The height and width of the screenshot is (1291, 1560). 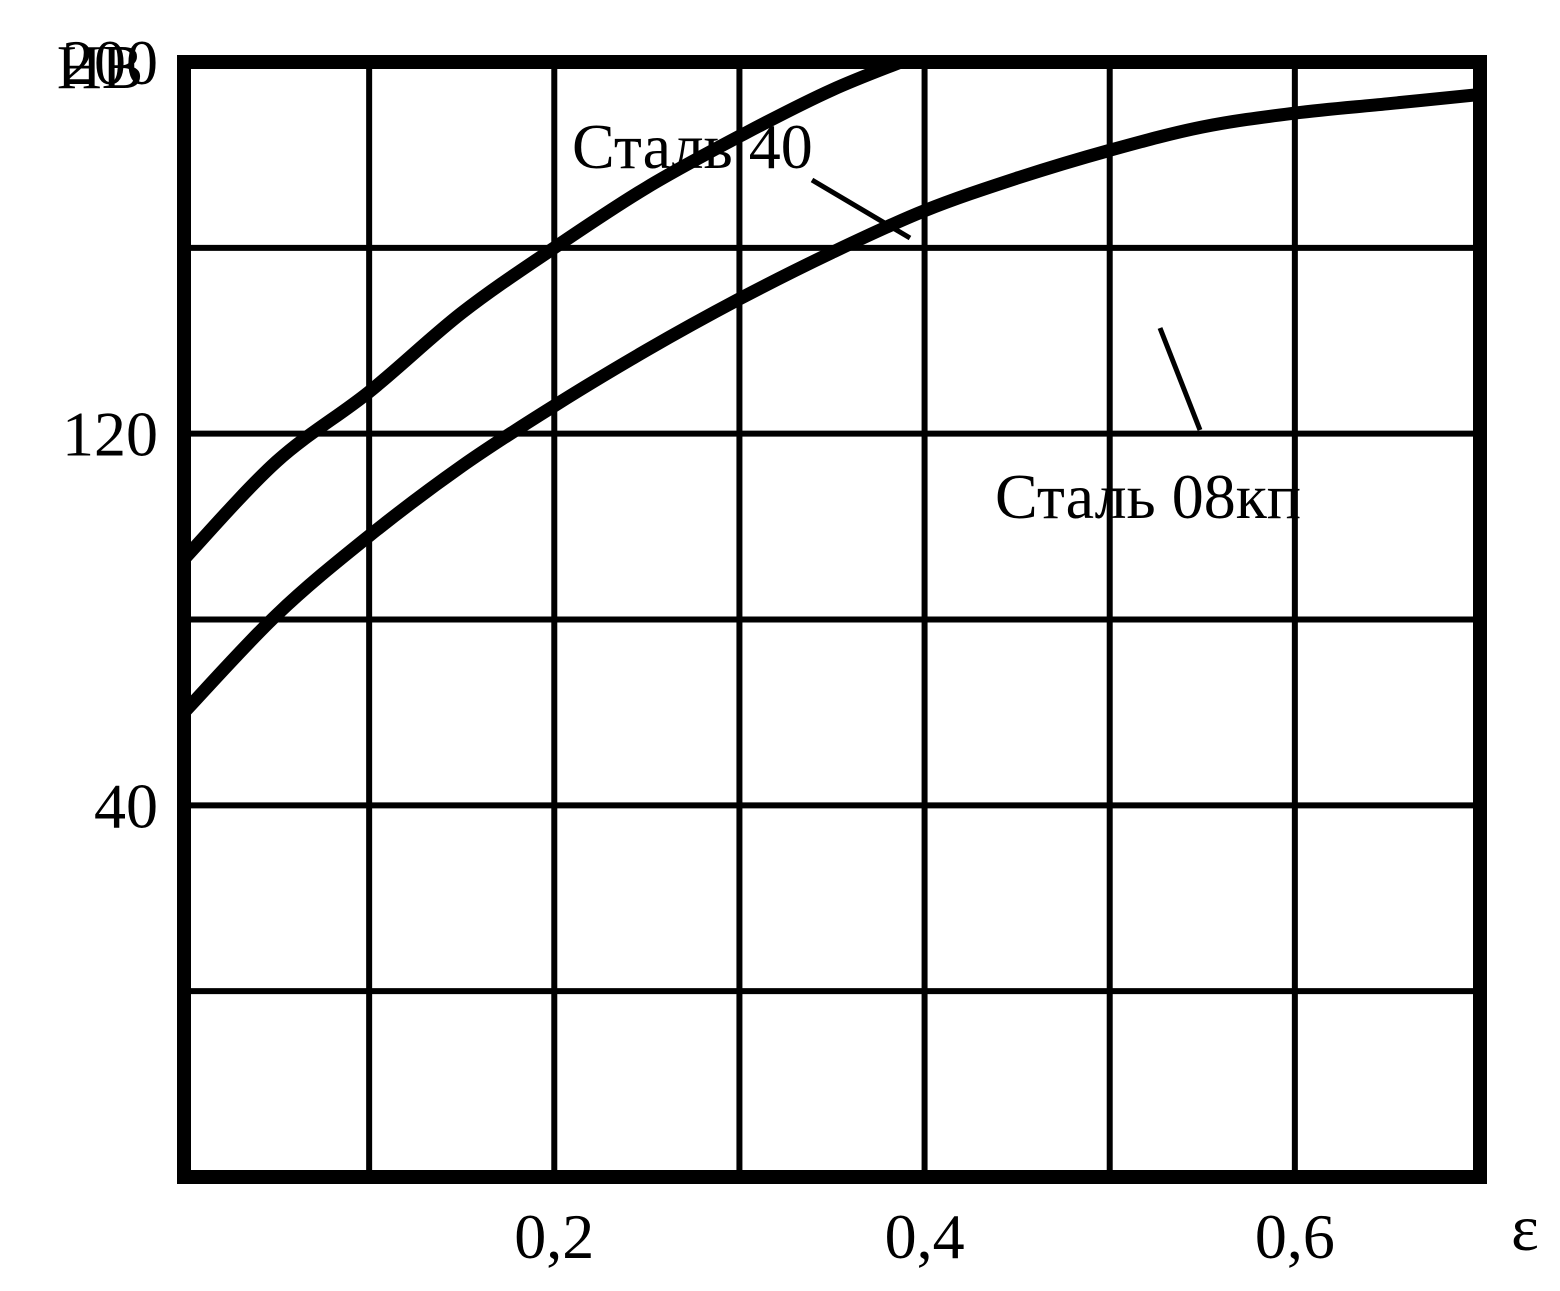 What do you see at coordinates (1180, 379) in the screenshot?
I see `leader-line-stal08kp` at bounding box center [1180, 379].